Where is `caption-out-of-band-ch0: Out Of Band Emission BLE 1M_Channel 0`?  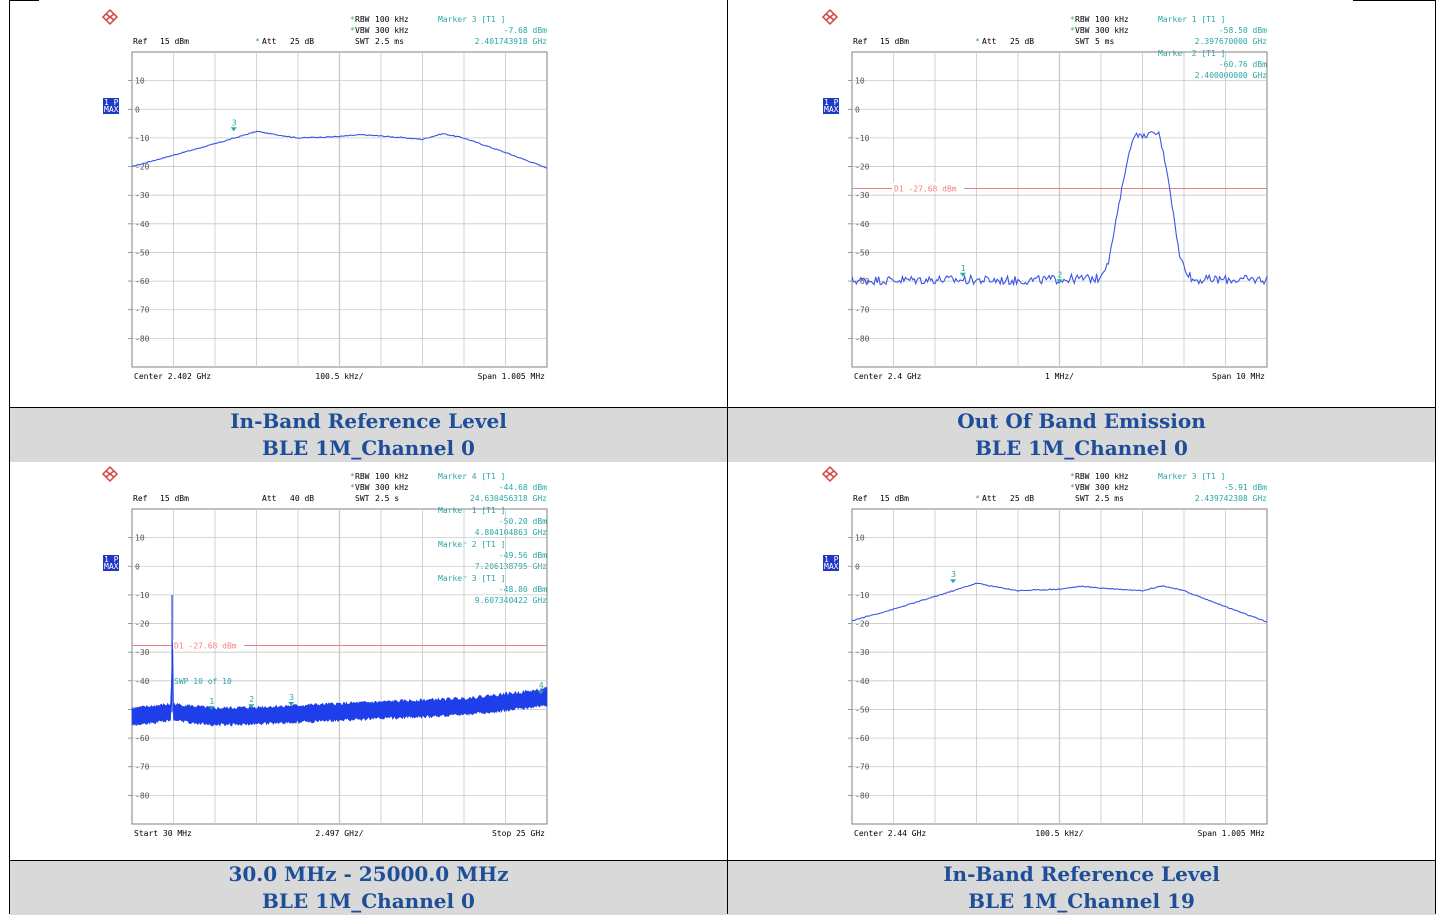 caption-out-of-band-ch0: Out Of Band Emission BLE 1M_Channel 0 is located at coordinates (1081, 435).